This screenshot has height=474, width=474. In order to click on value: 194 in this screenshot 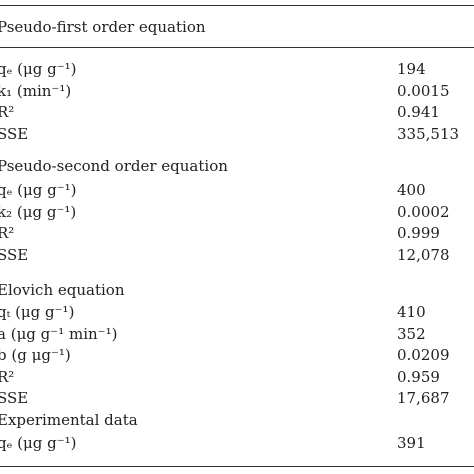, I will do `click(411, 69)`.